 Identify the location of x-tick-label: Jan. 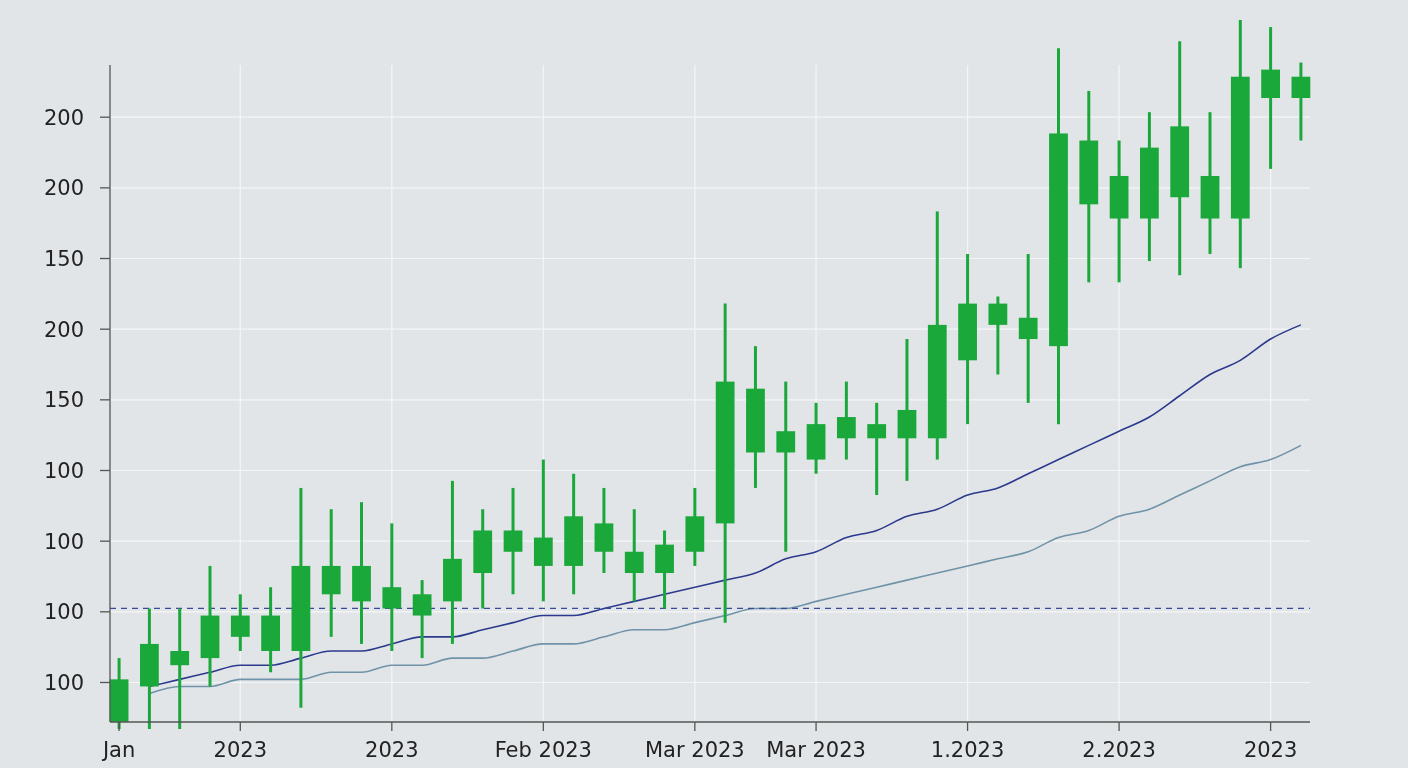
(118, 750).